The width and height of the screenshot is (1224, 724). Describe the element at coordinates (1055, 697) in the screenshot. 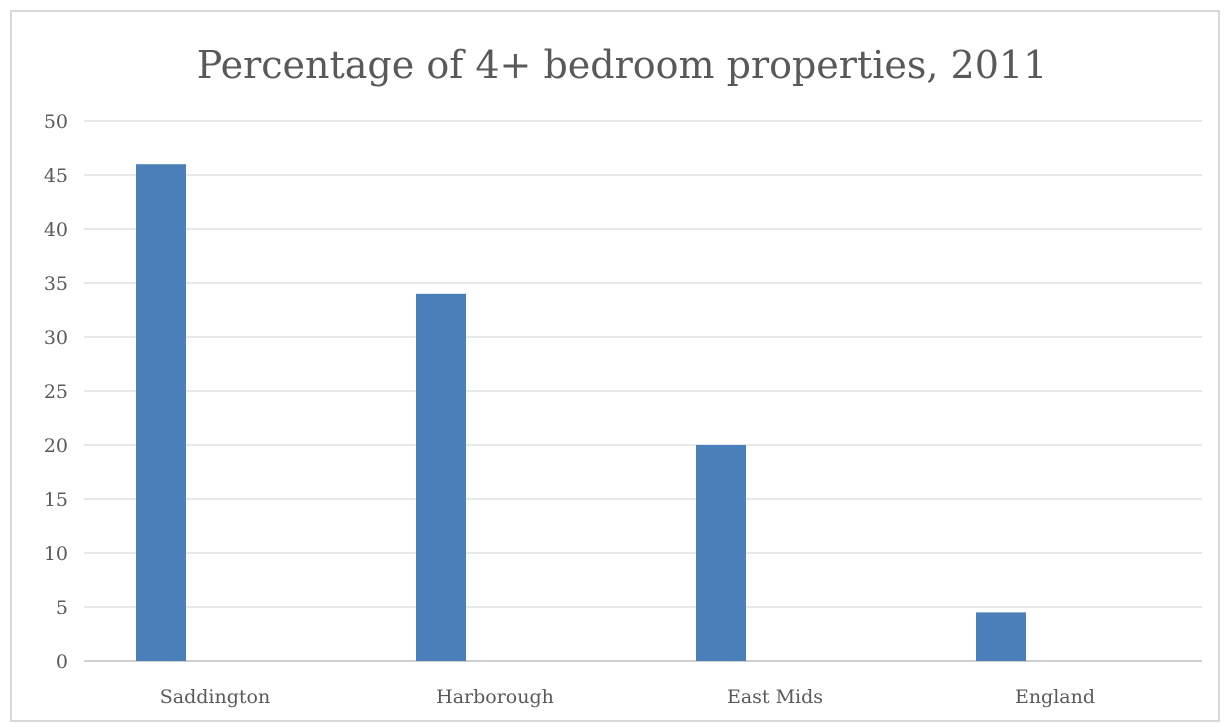

I see `x-tick-label: England` at that location.